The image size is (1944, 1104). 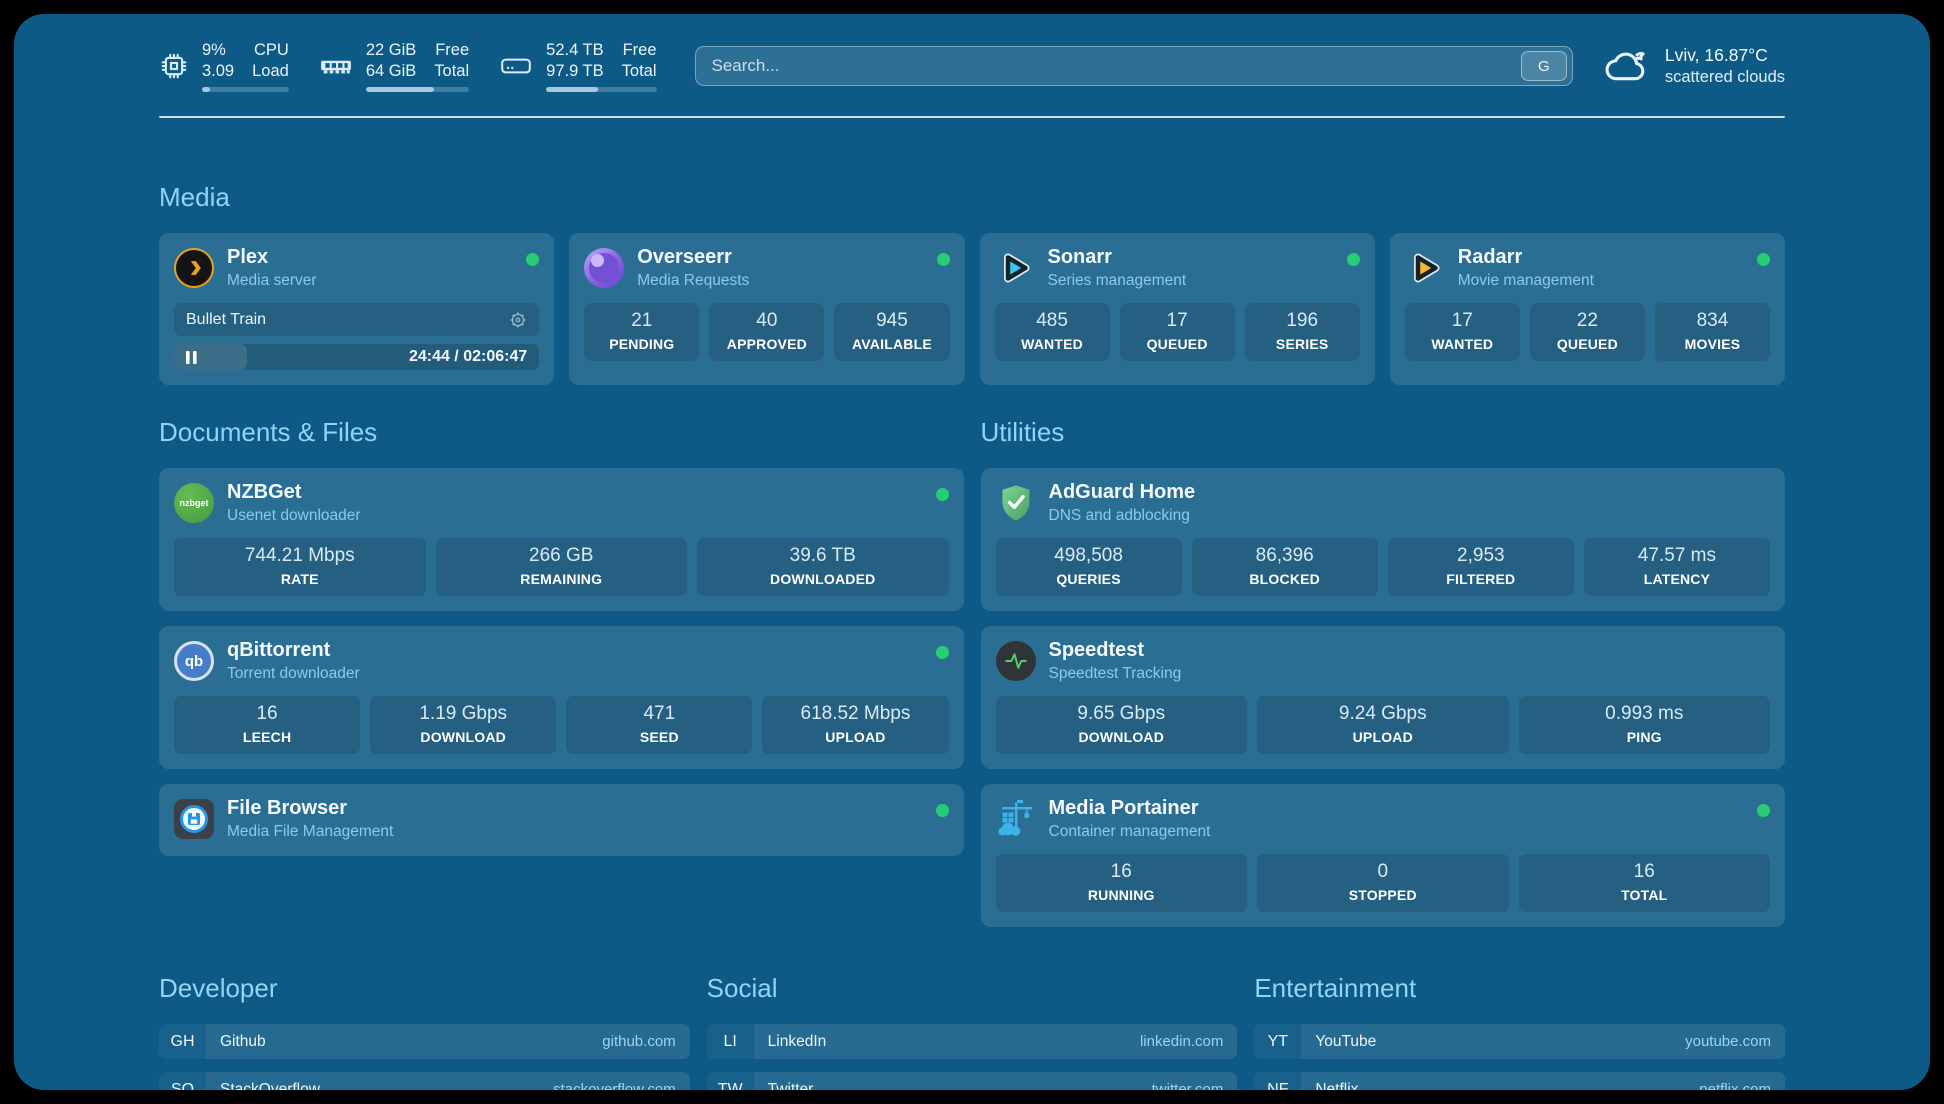 I want to click on stat-box: 471 SEED, so click(x=659, y=725).